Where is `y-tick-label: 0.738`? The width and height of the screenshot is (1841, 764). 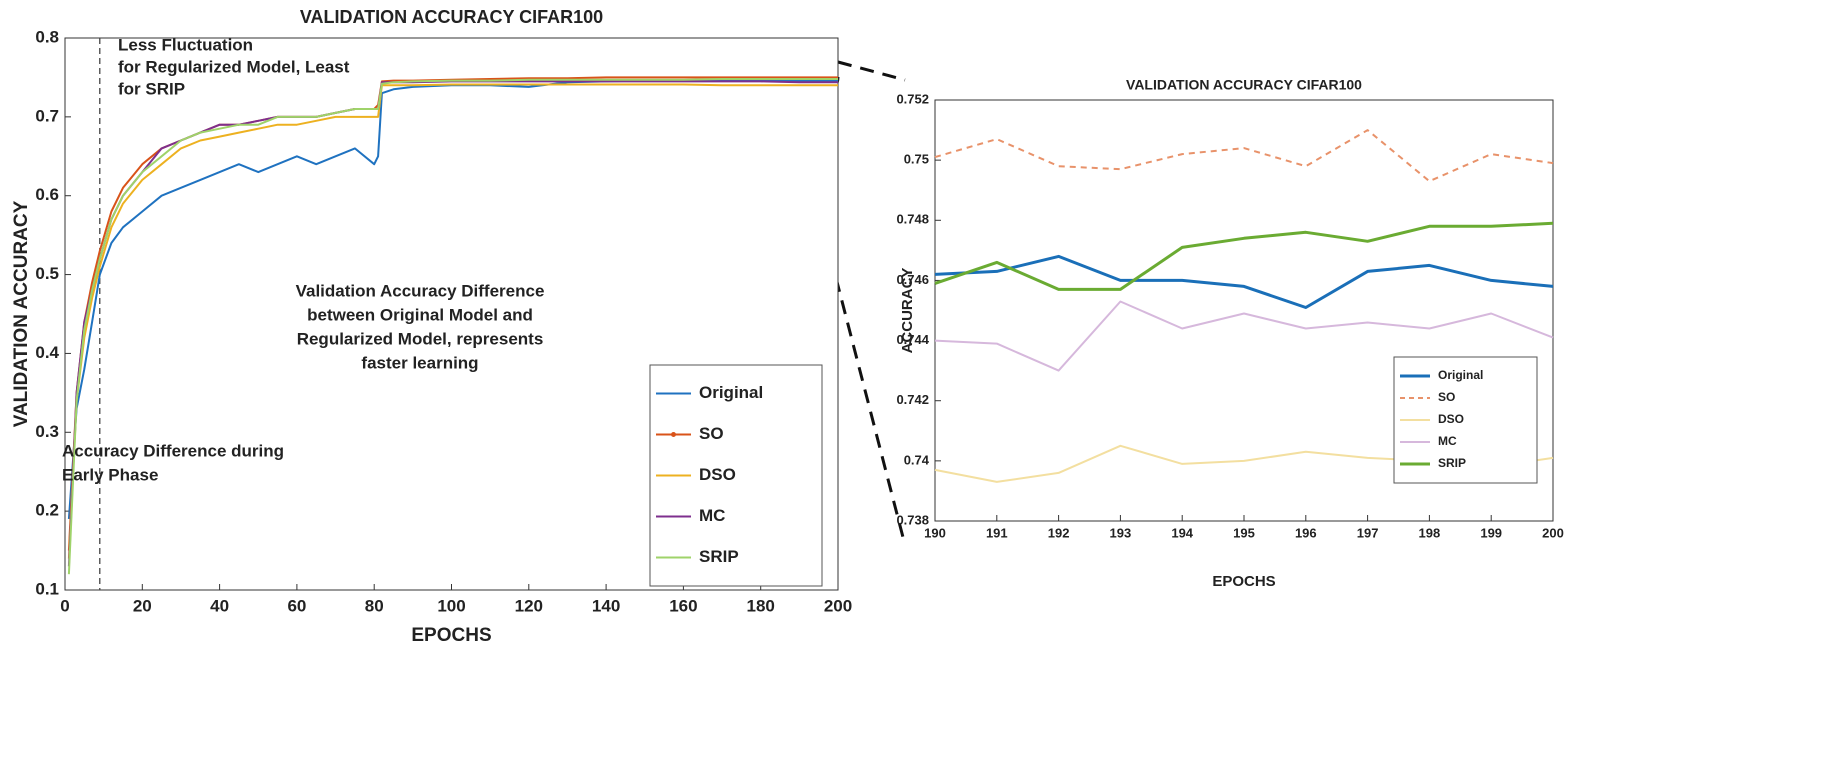 y-tick-label: 0.738 is located at coordinates (912, 519).